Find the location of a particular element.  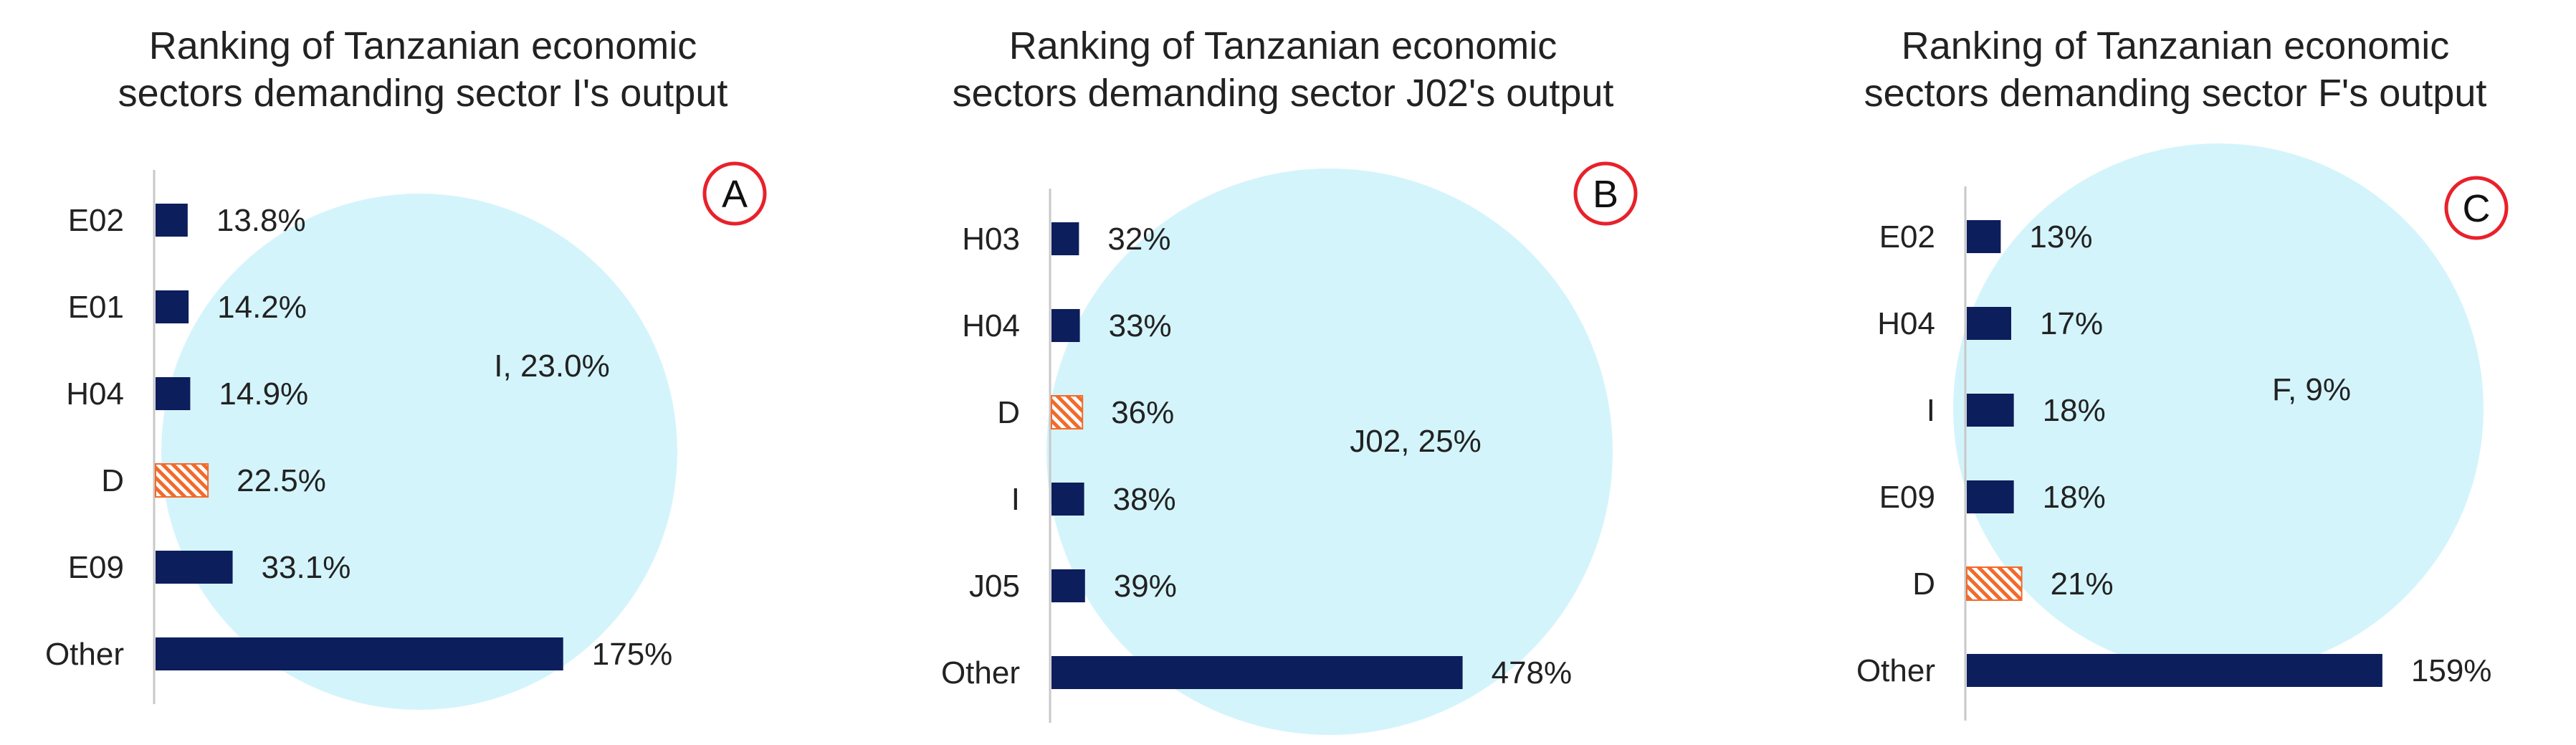

data-label: 21% is located at coordinates (2082, 584).